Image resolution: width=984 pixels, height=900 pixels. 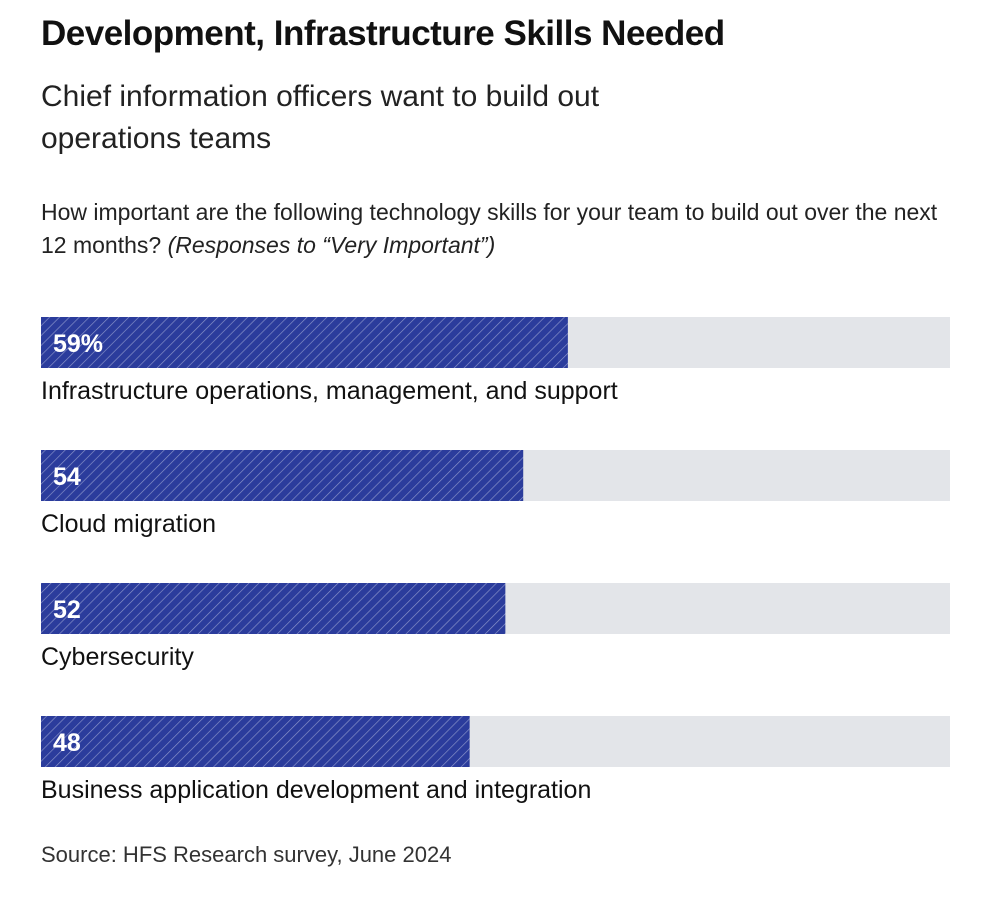 What do you see at coordinates (117, 657) in the screenshot?
I see `category-label: Cybersecurity` at bounding box center [117, 657].